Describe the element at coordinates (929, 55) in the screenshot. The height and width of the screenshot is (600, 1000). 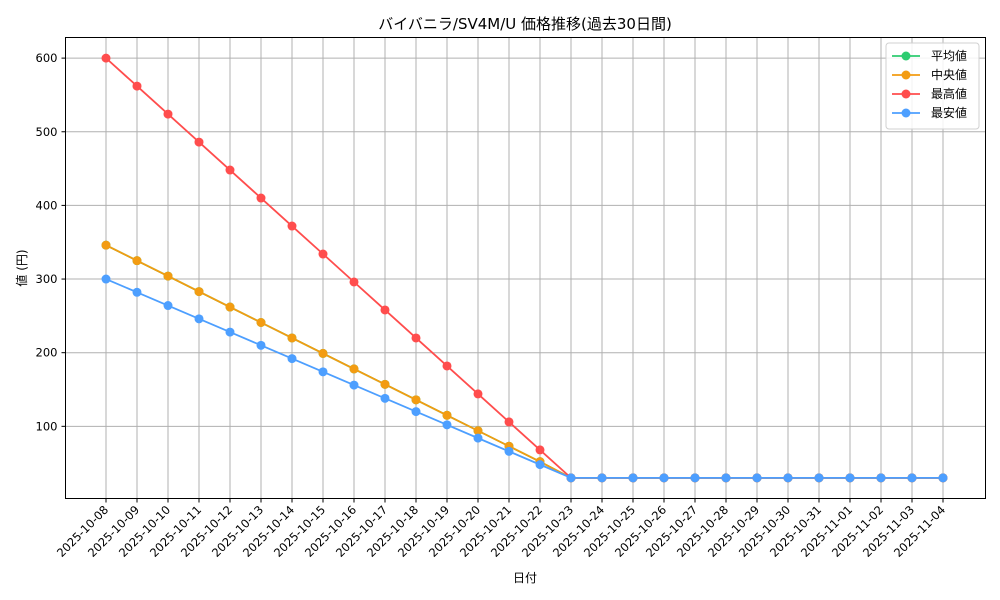
I see `legend-item: 平均値` at that location.